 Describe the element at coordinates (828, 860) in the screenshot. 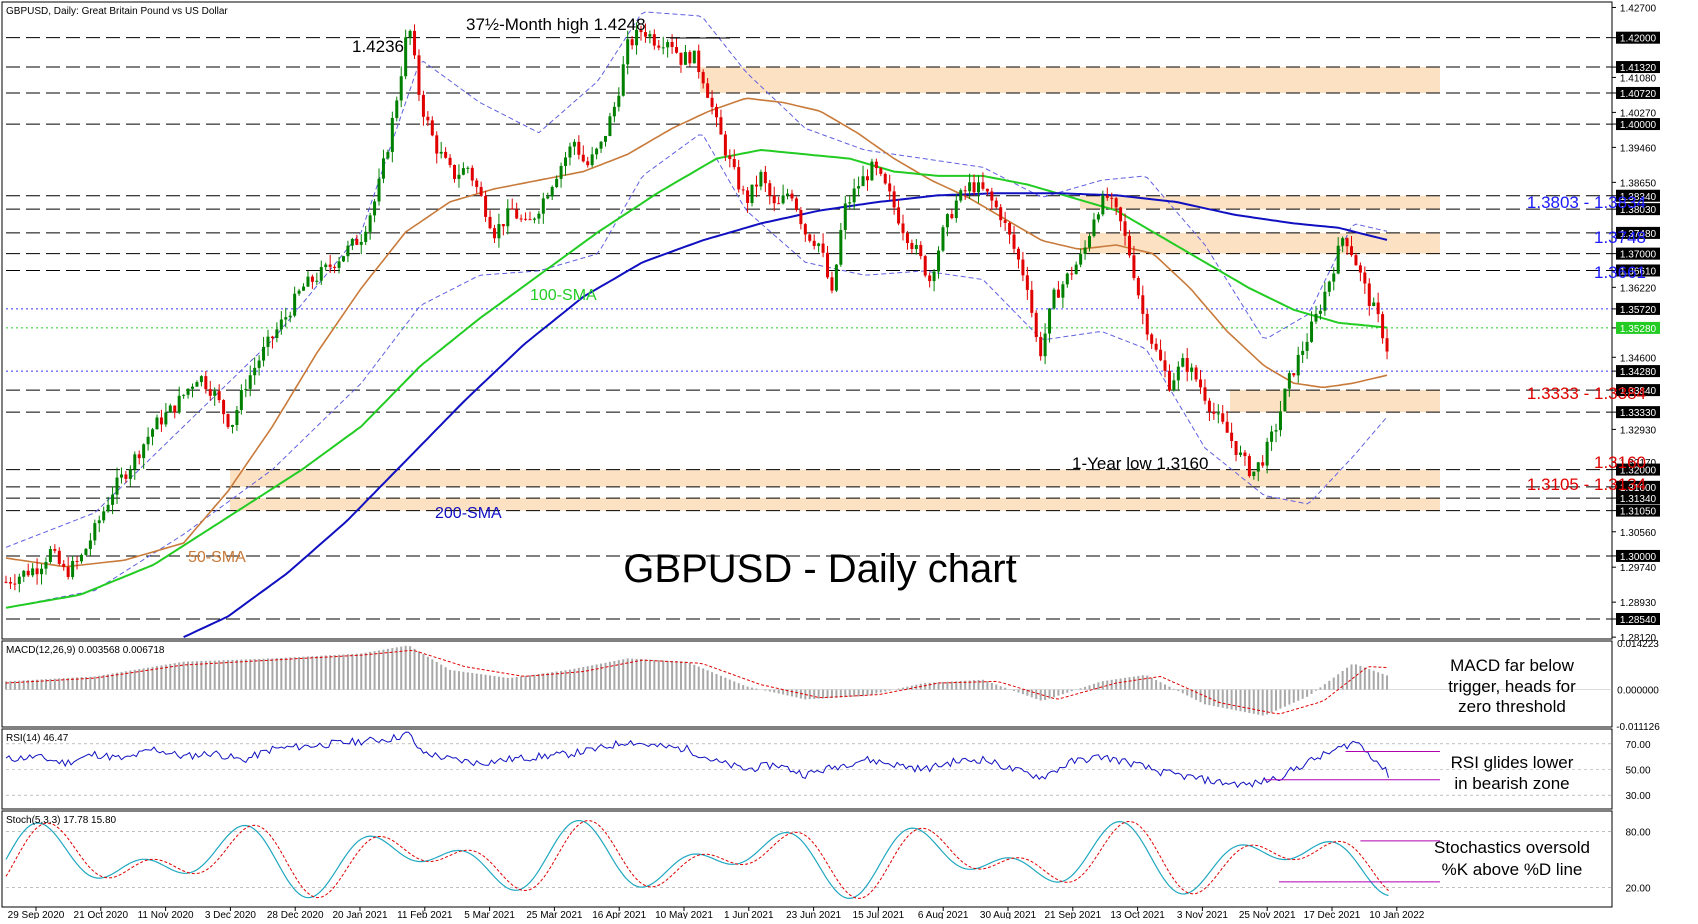

I see `stoch-indicator: 80.00 20.00` at that location.